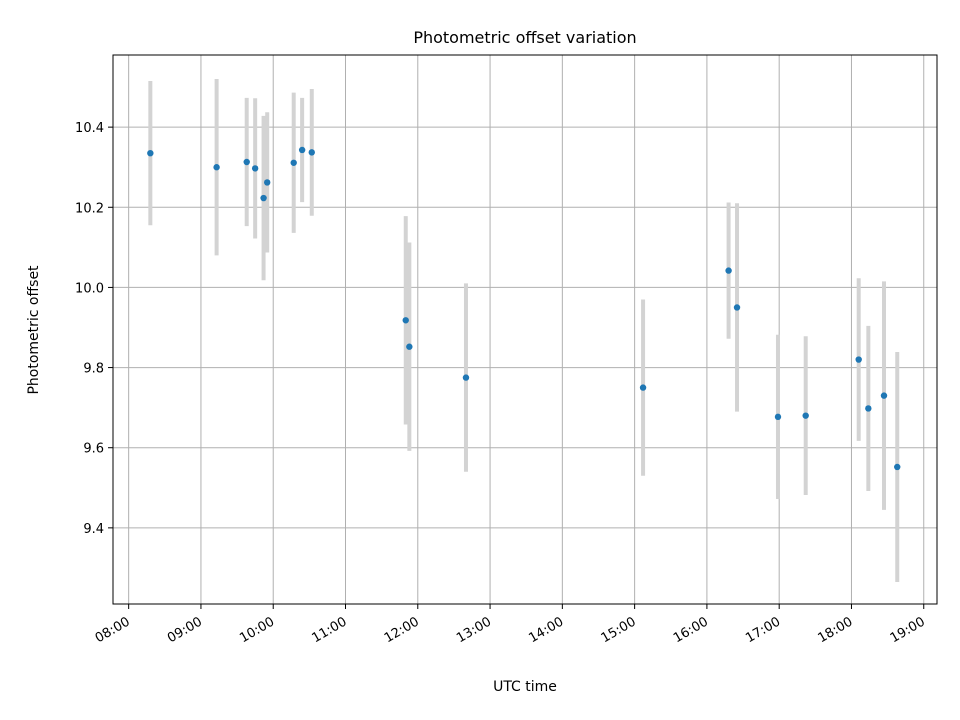 This screenshot has width=960, height=720. Describe the element at coordinates (93, 529) in the screenshot. I see `y-tick-label: 9.4` at that location.